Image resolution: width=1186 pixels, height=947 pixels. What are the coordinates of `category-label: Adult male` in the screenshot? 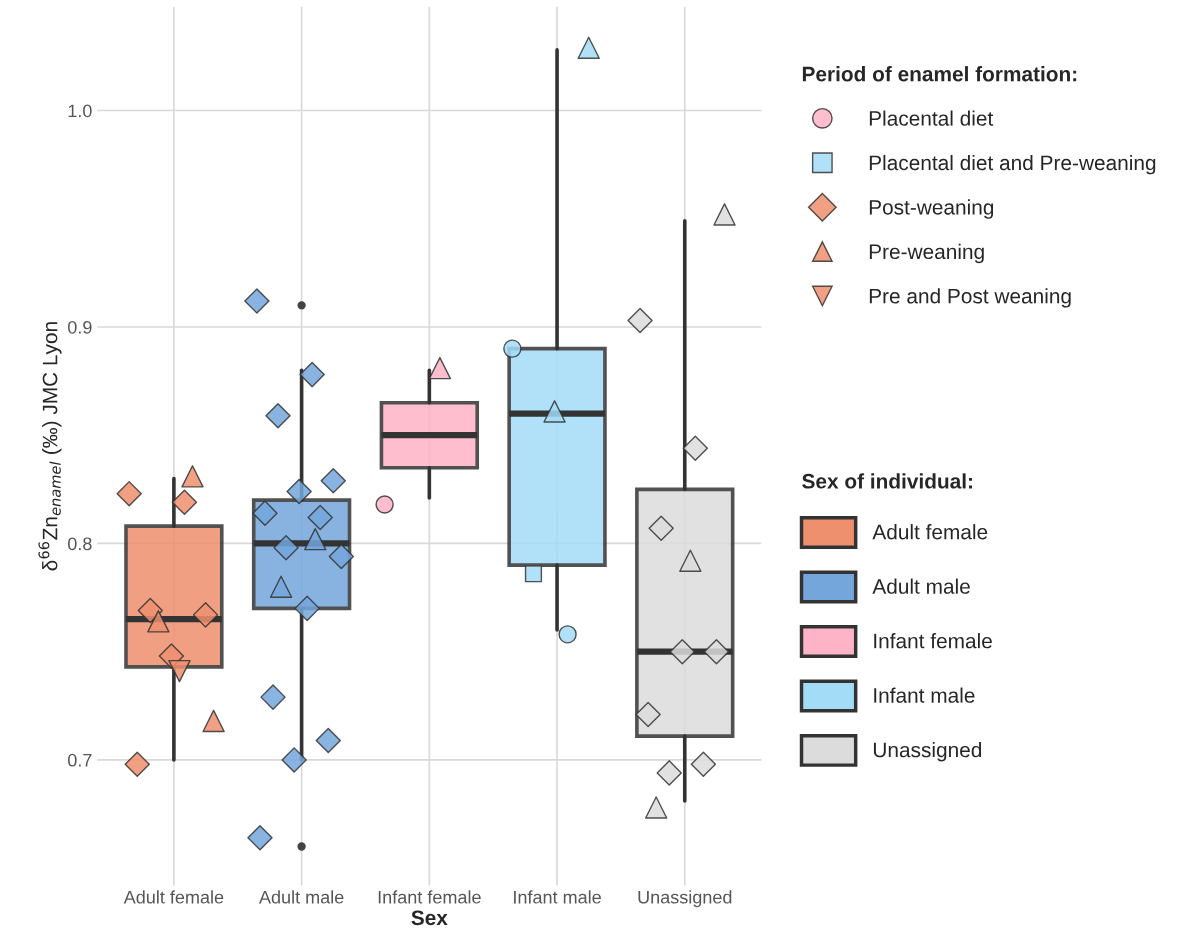 It's located at (921, 586).